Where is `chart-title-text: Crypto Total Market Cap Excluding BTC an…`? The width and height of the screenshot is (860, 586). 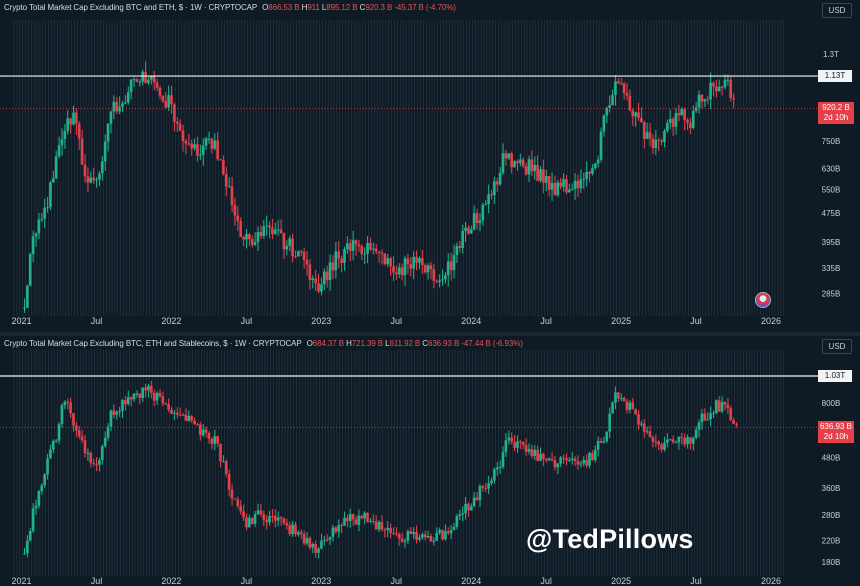 chart-title-text: Crypto Total Market Cap Excluding BTC an… is located at coordinates (131, 7).